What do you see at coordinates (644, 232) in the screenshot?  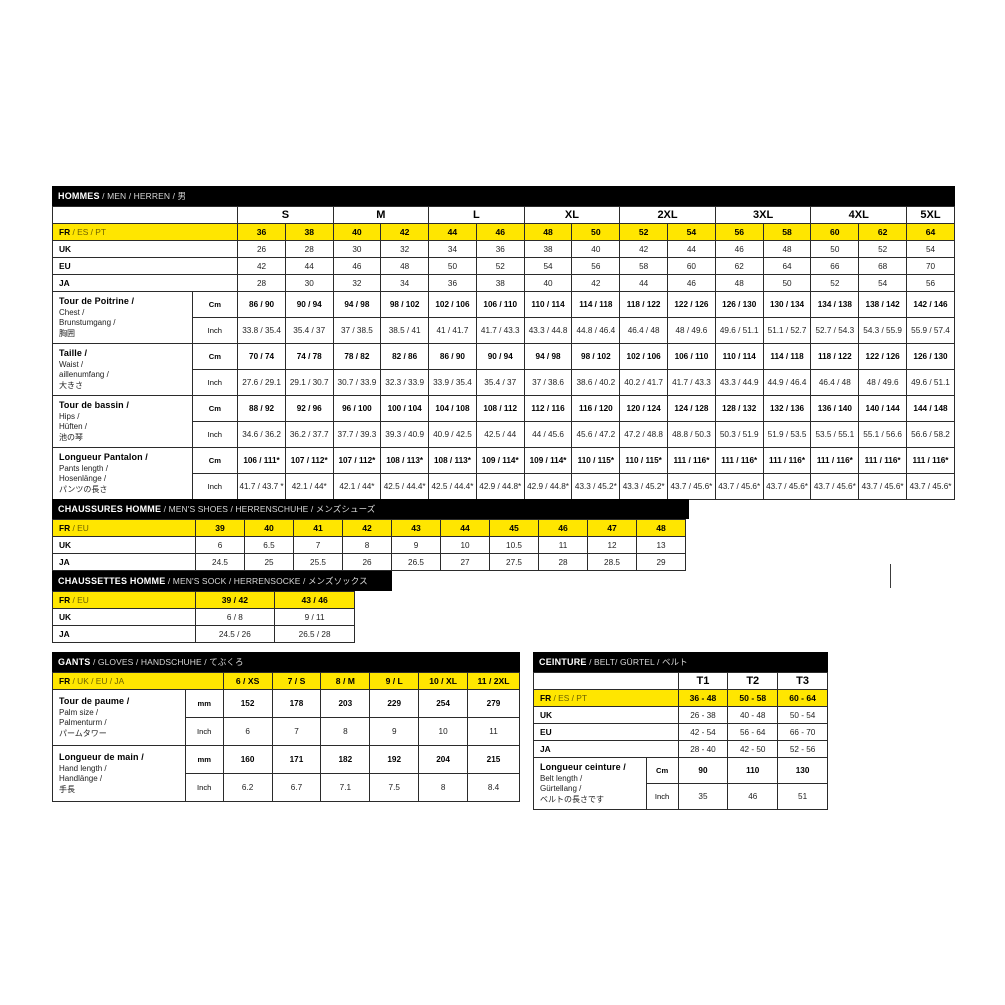 I see `cell-fr-8: 52` at bounding box center [644, 232].